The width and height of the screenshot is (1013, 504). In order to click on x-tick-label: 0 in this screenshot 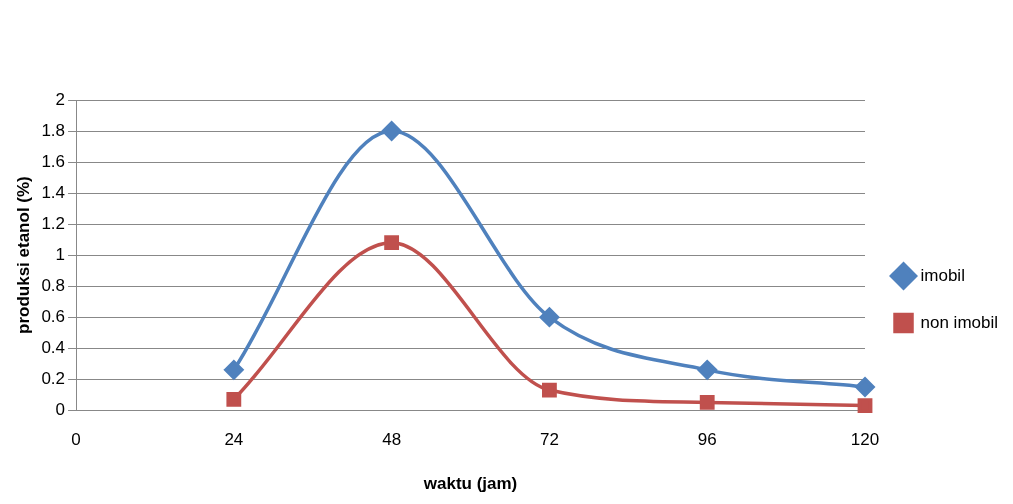, I will do `click(76, 440)`.